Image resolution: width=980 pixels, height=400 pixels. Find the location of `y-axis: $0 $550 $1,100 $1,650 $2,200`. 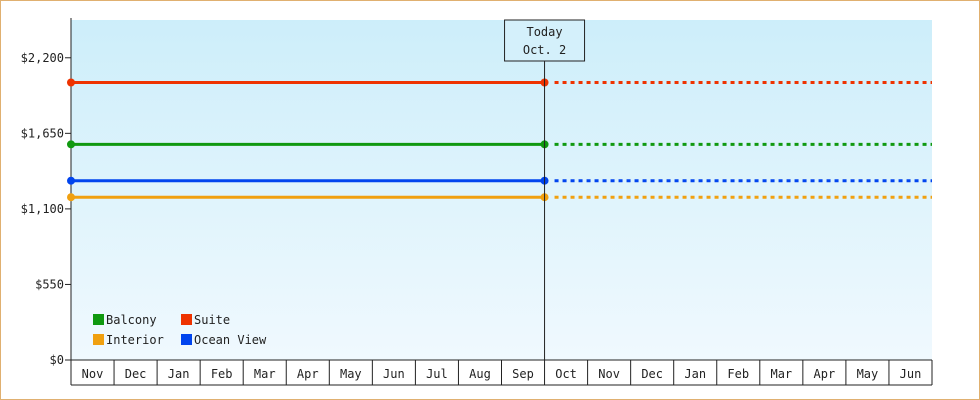

y-axis: $0 $550 $1,100 $1,650 $2,200 is located at coordinates (46, 192).